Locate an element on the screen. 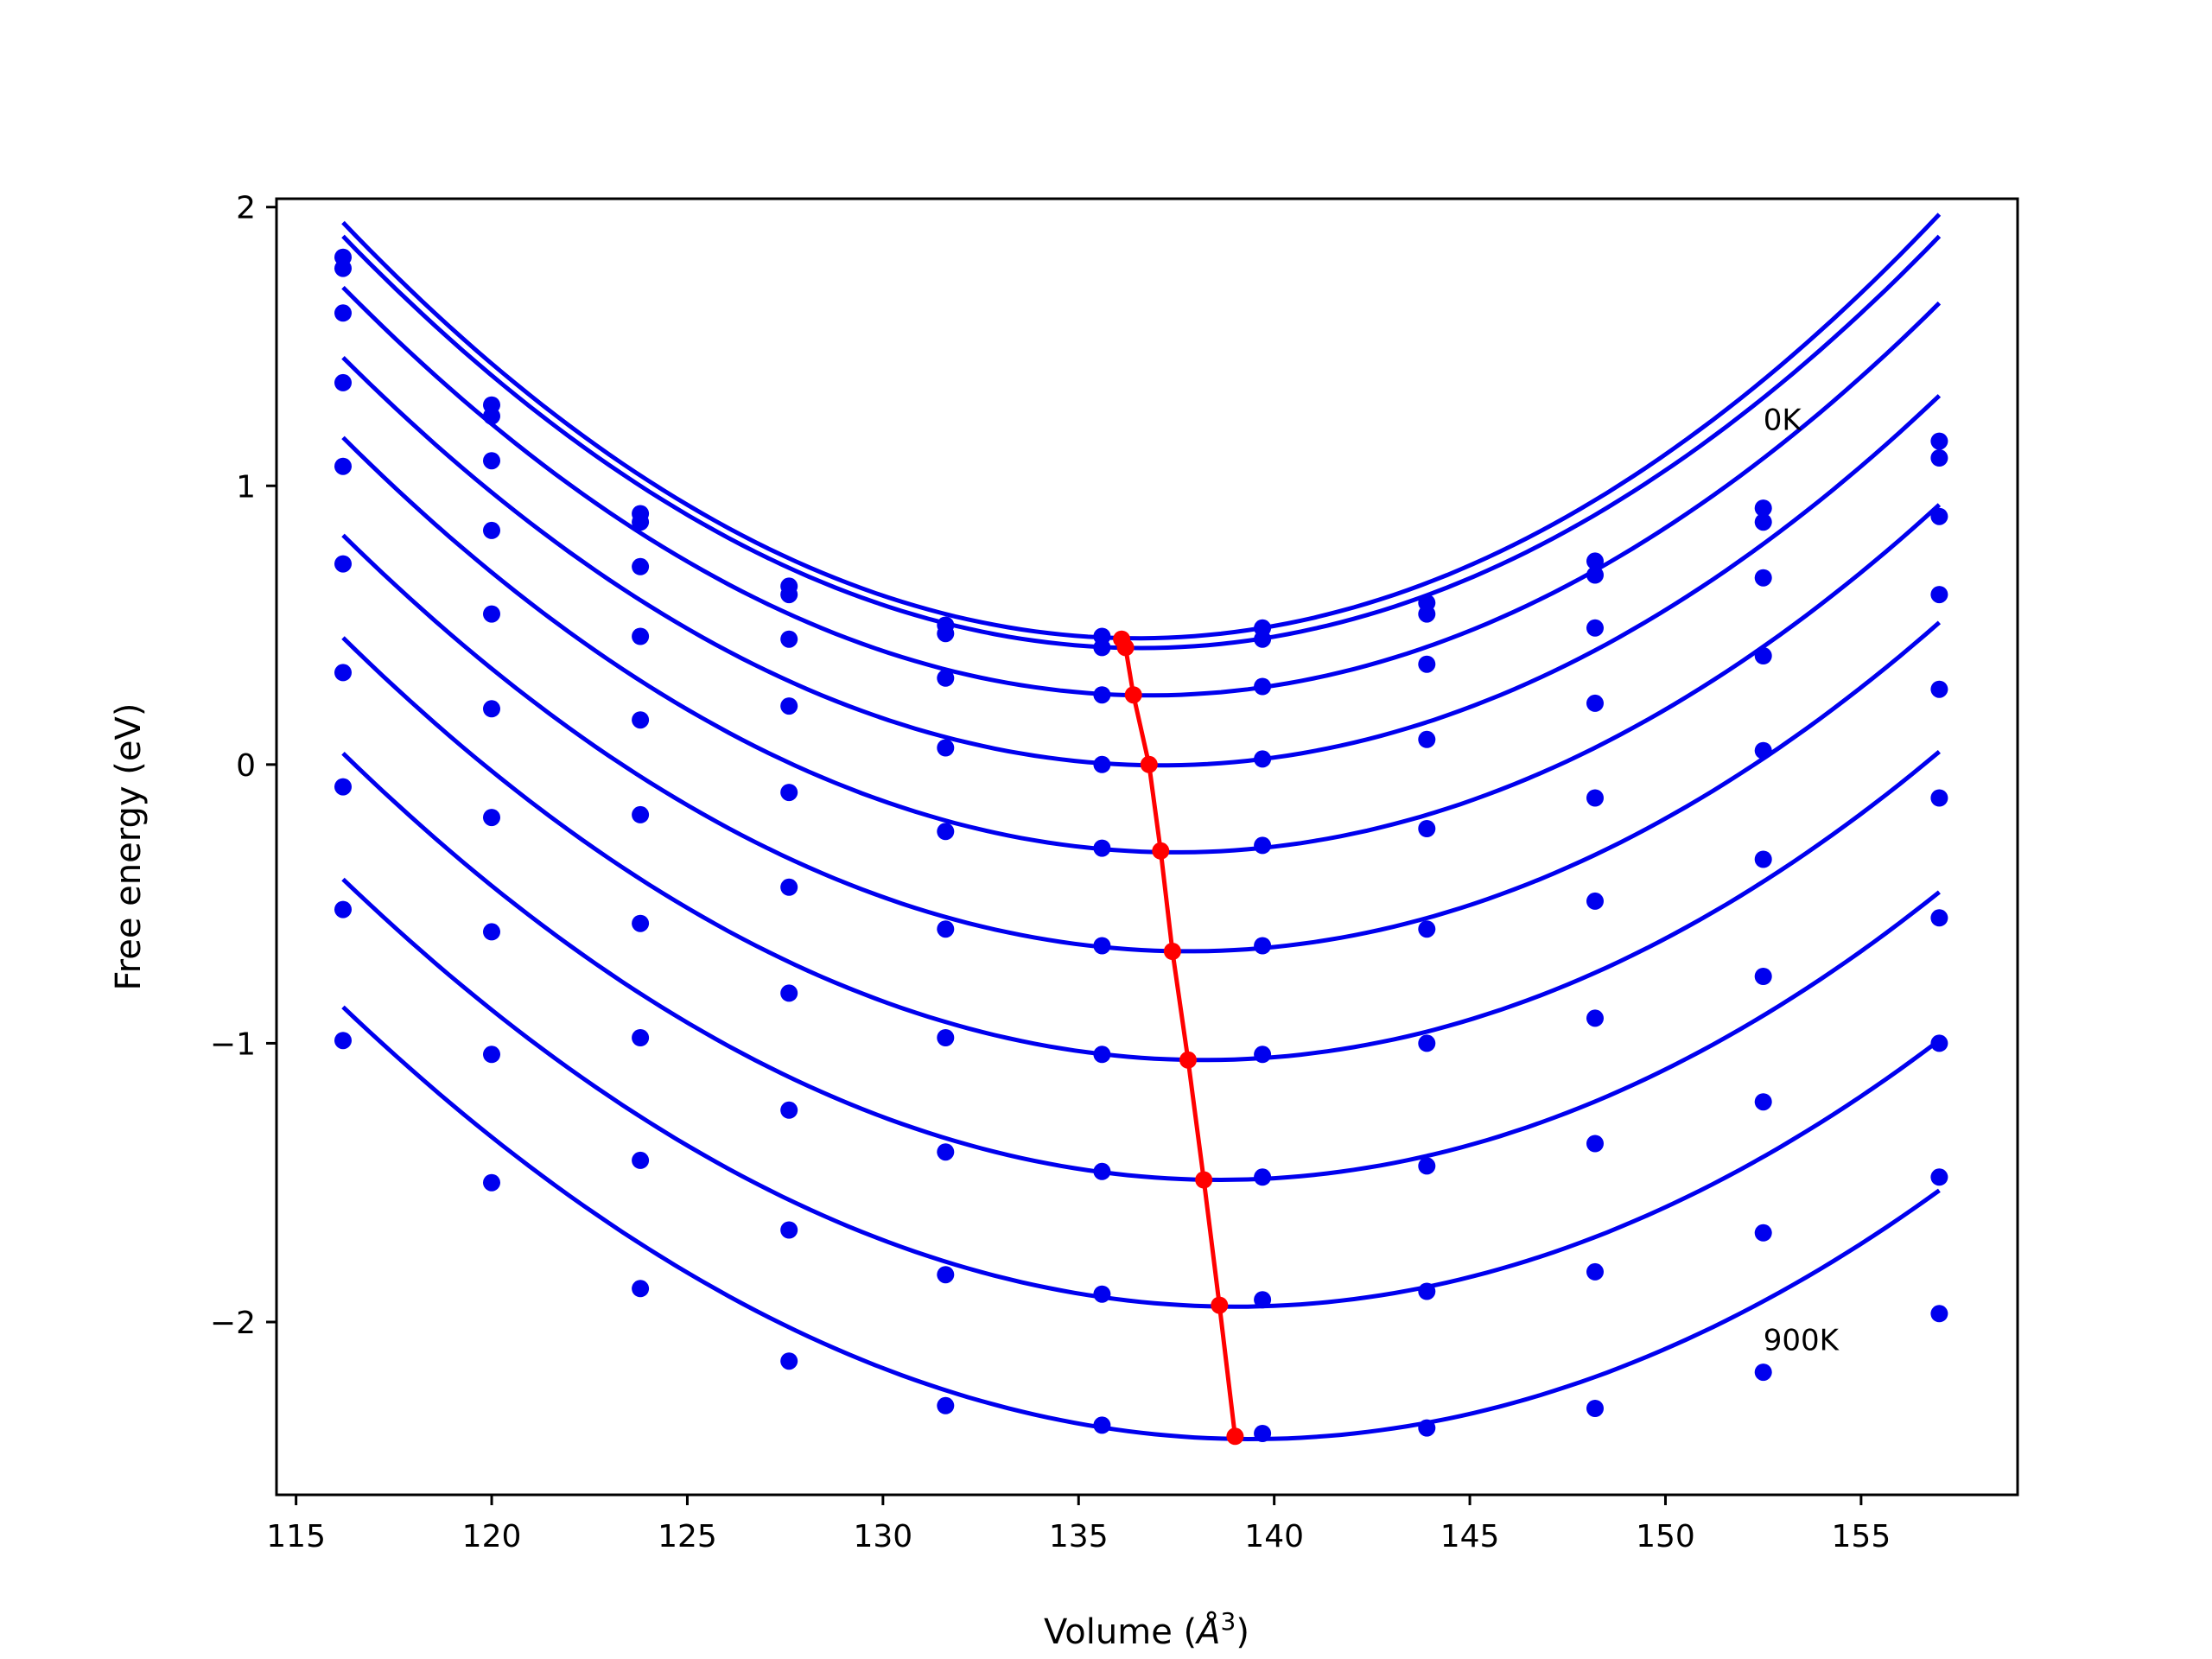 The height and width of the screenshot is (1659, 2212). x-tick-label: 155 is located at coordinates (1862, 1536).